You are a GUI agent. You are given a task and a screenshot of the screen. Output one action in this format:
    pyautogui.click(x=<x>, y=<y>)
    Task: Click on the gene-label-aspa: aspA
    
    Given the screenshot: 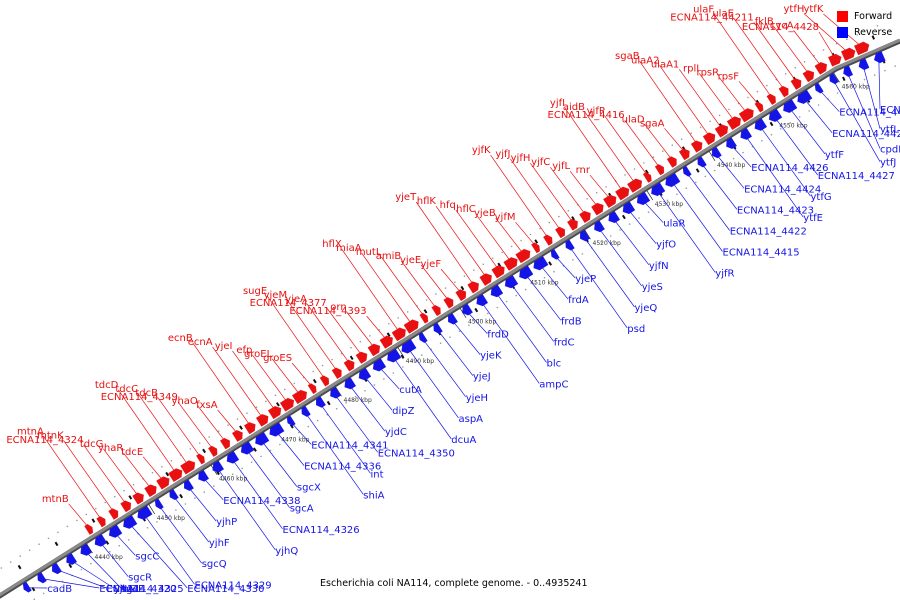 What is the action you would take?
    pyautogui.click(x=471, y=419)
    